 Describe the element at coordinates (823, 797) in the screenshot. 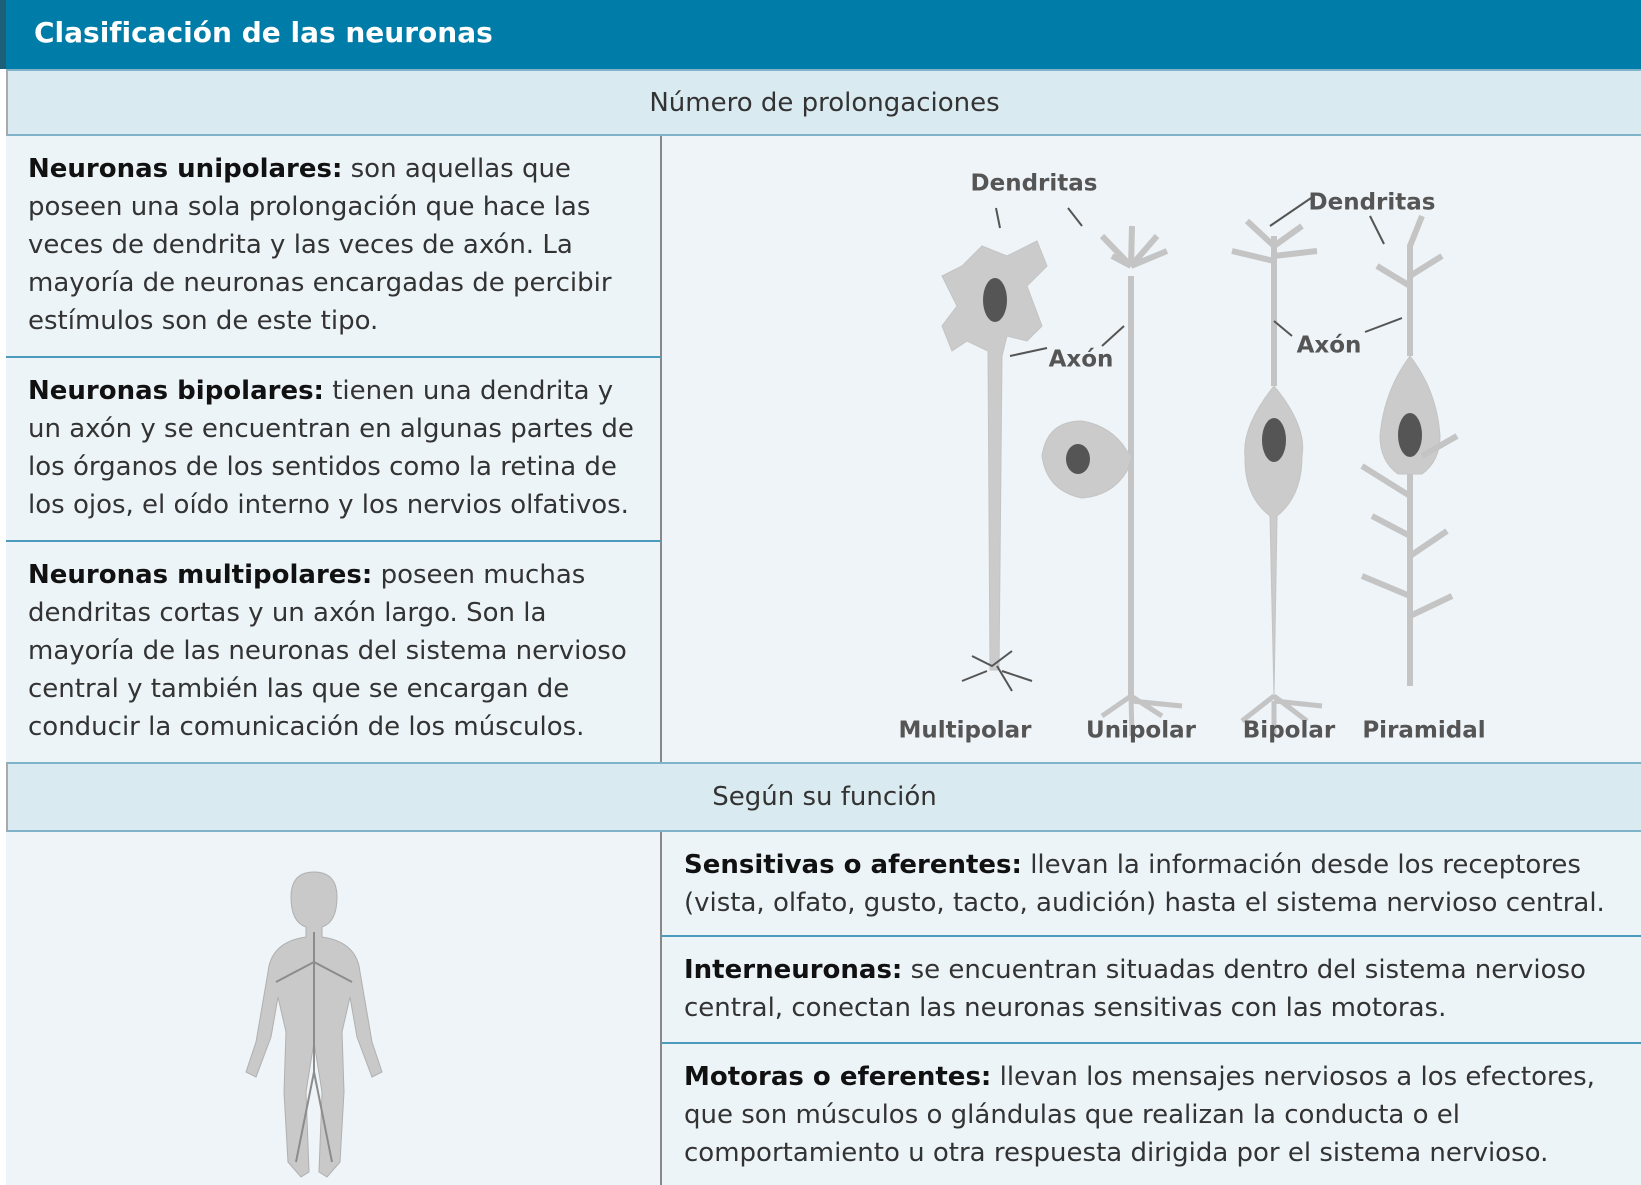

I see `section-heading: Según su función` at that location.